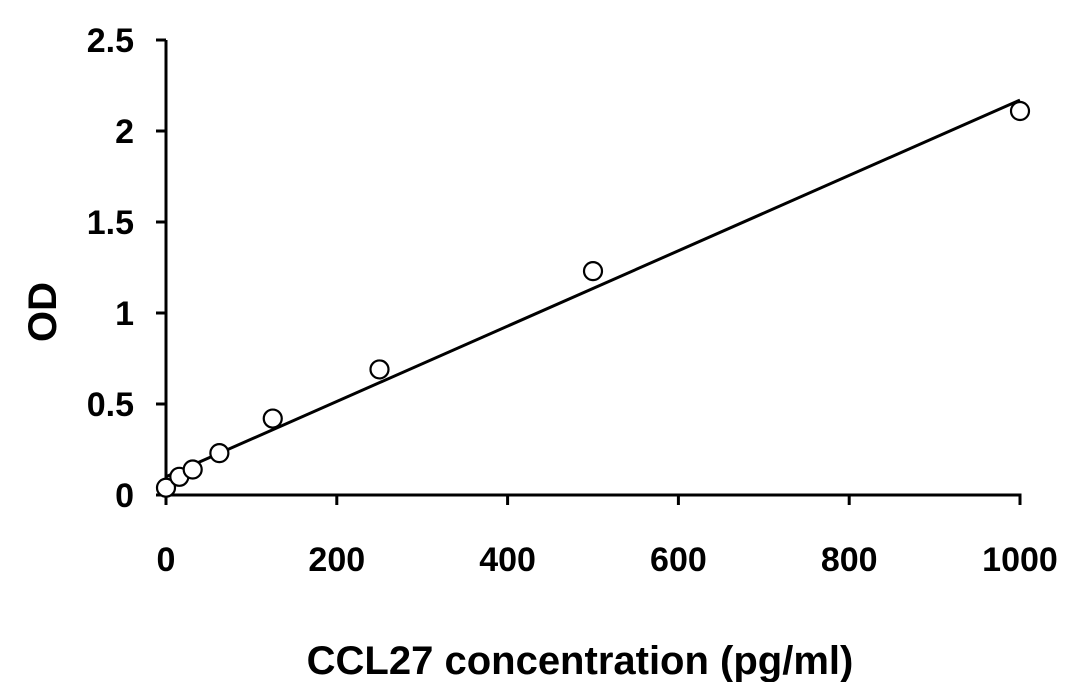 The width and height of the screenshot is (1080, 682). What do you see at coordinates (124, 132) in the screenshot?
I see `y-tick-label: 2` at bounding box center [124, 132].